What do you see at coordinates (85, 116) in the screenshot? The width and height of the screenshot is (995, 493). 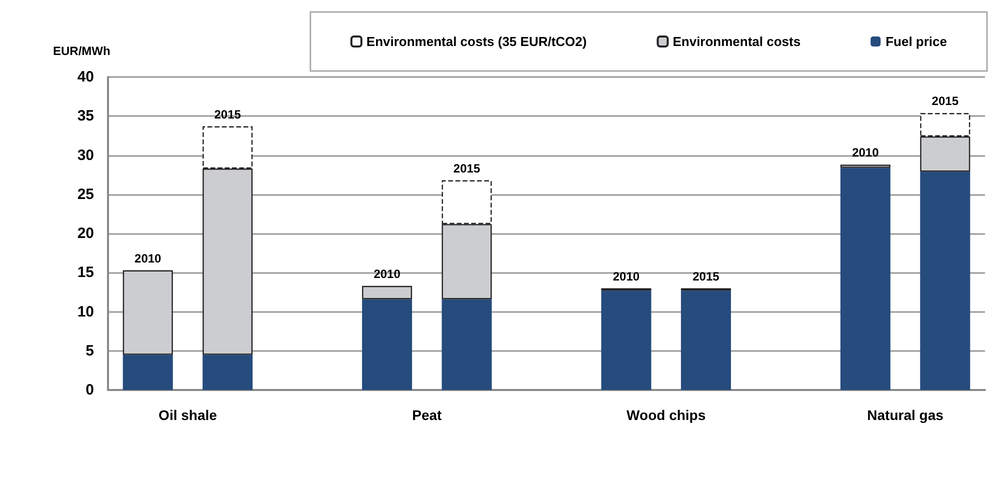 I see `y-tick-label: 35` at bounding box center [85, 116].